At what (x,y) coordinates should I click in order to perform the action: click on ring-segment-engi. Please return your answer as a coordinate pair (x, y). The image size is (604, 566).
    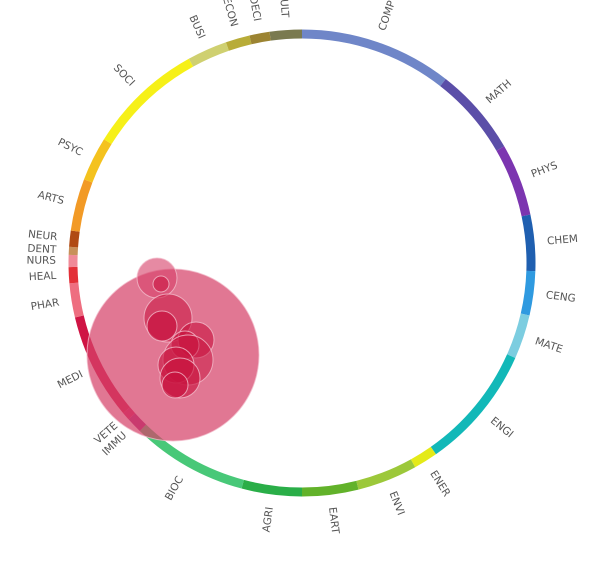
    Looking at the image, I should click on (473, 404).